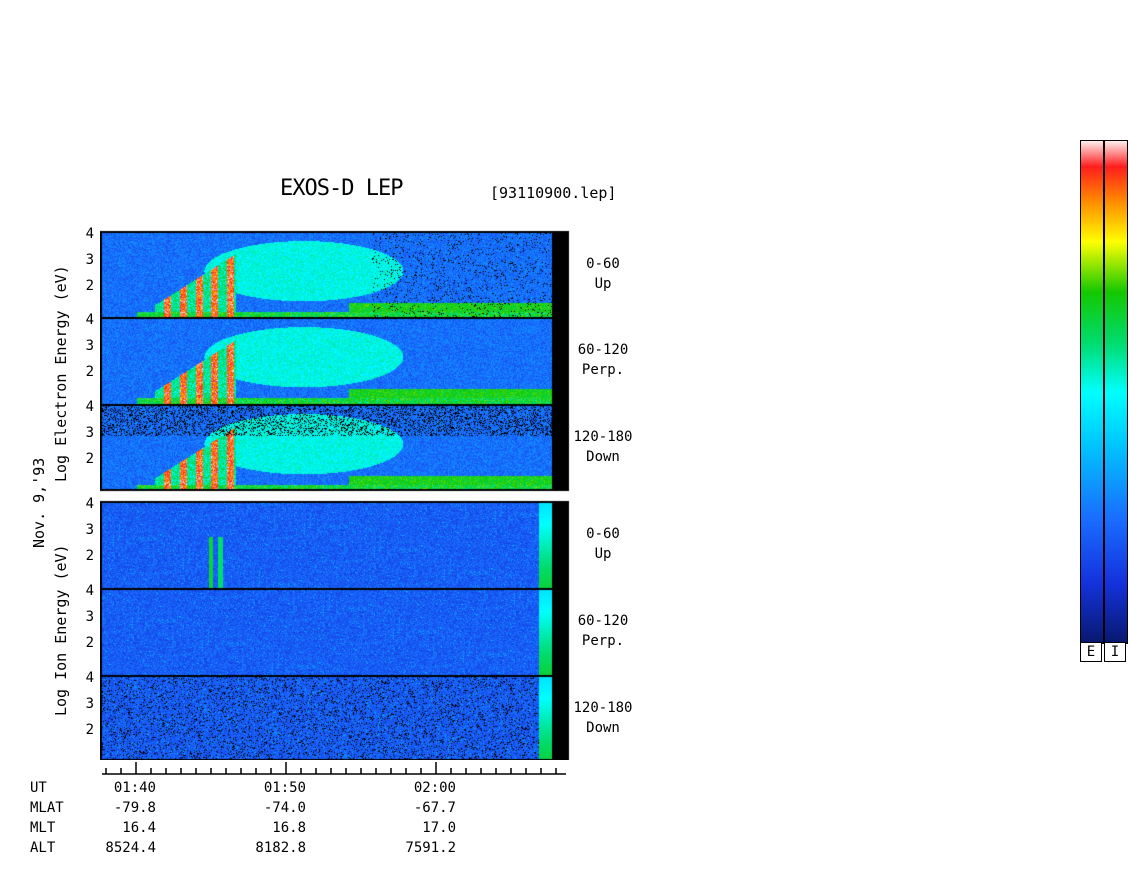 This screenshot has width=1130, height=875. What do you see at coordinates (1092, 392) in the screenshot?
I see `colorbar-electron` at bounding box center [1092, 392].